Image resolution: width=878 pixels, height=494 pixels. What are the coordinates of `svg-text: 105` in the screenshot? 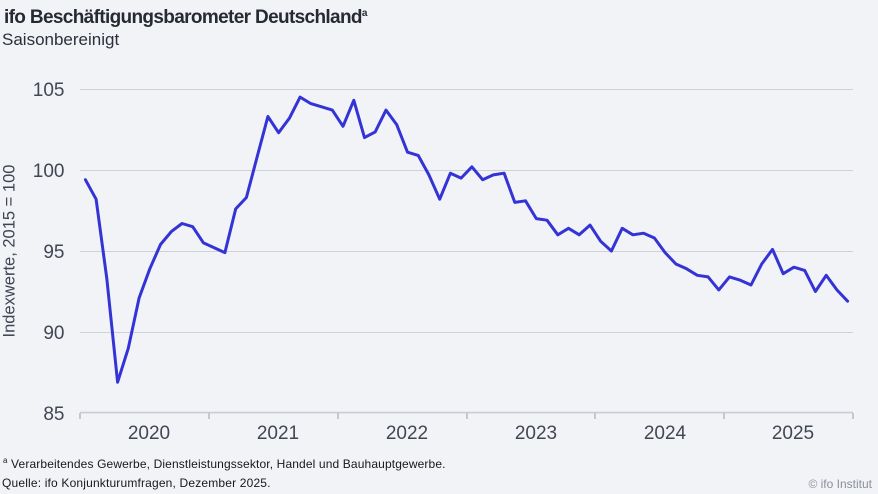 It's located at (49, 90).